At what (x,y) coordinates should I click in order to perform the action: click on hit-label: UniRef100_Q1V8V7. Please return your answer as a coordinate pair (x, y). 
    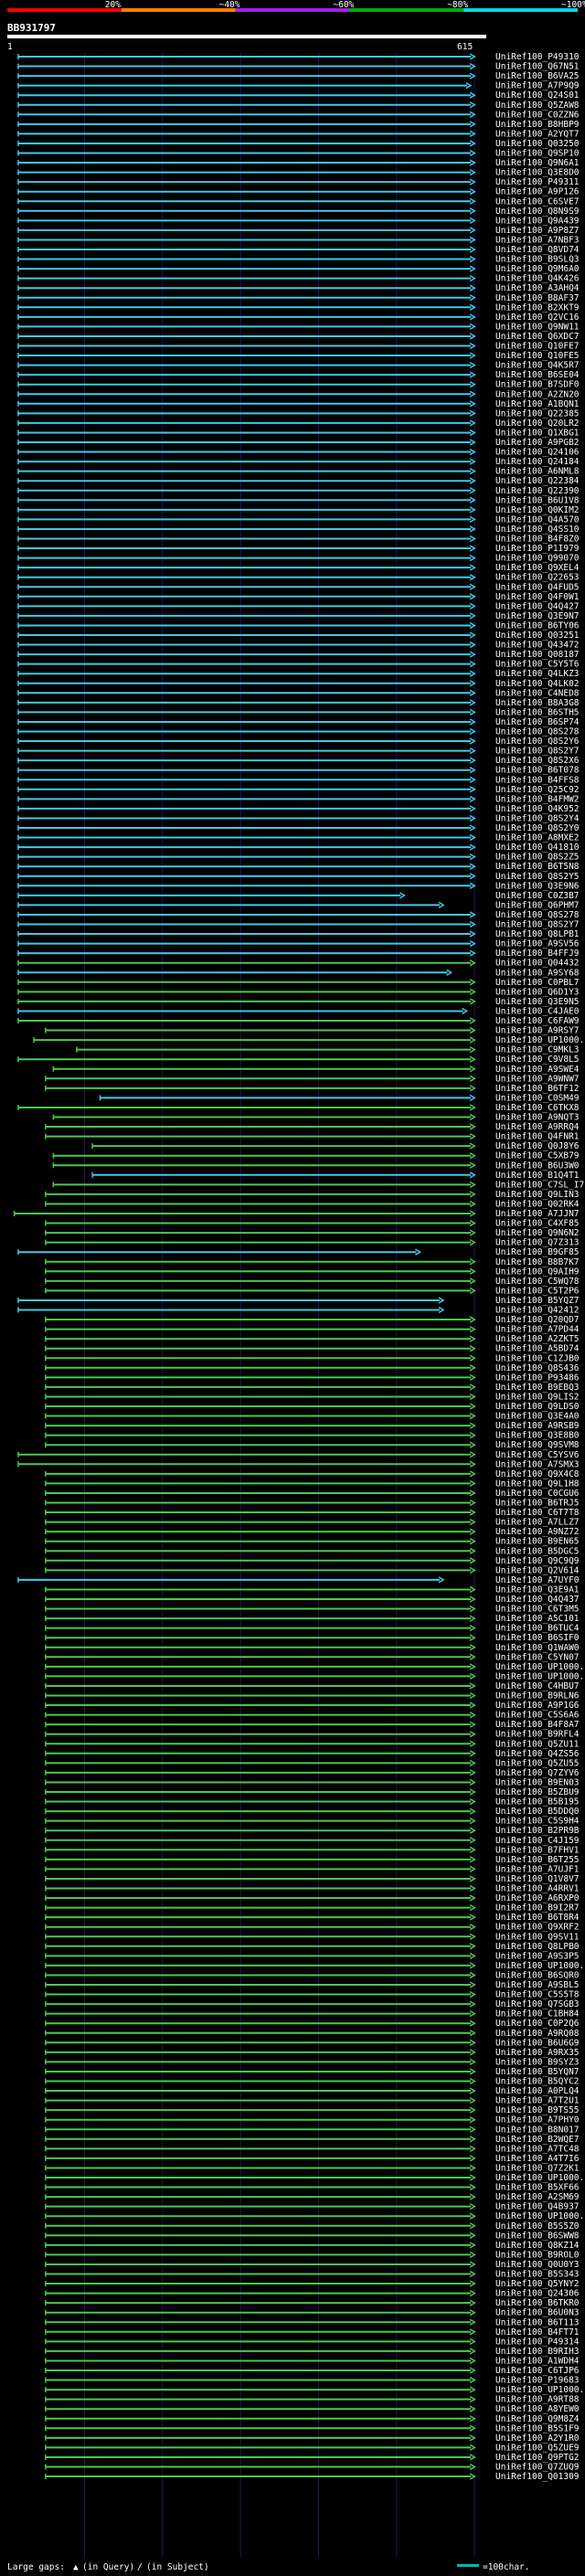
    Looking at the image, I should click on (538, 1879).